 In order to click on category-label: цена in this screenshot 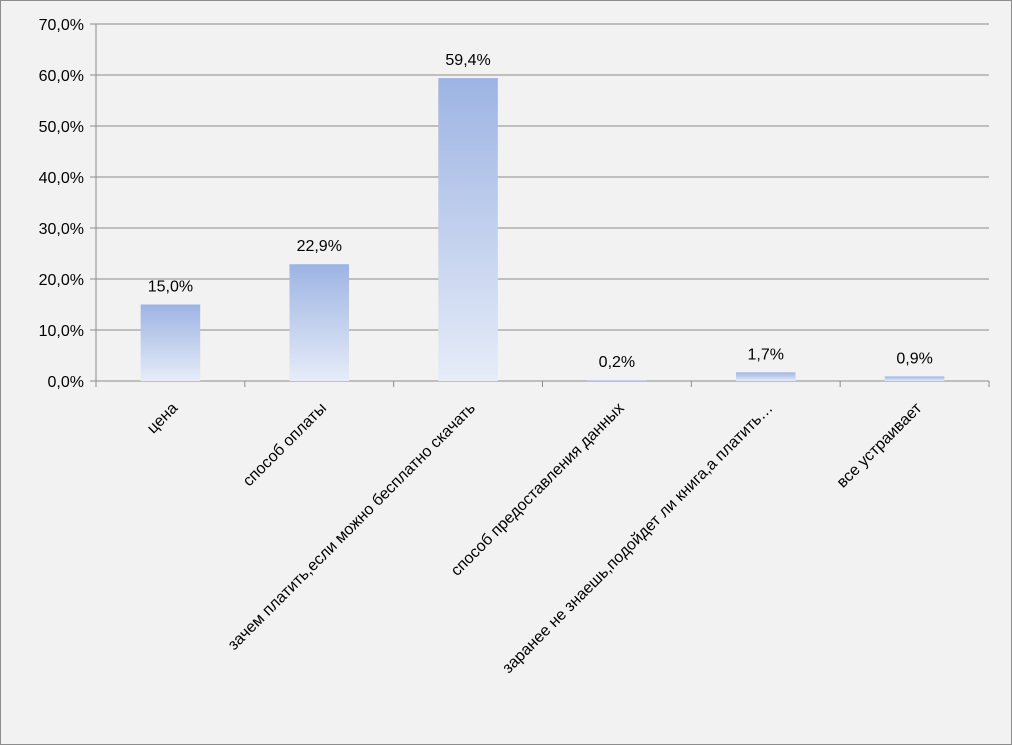, I will do `click(162, 418)`.